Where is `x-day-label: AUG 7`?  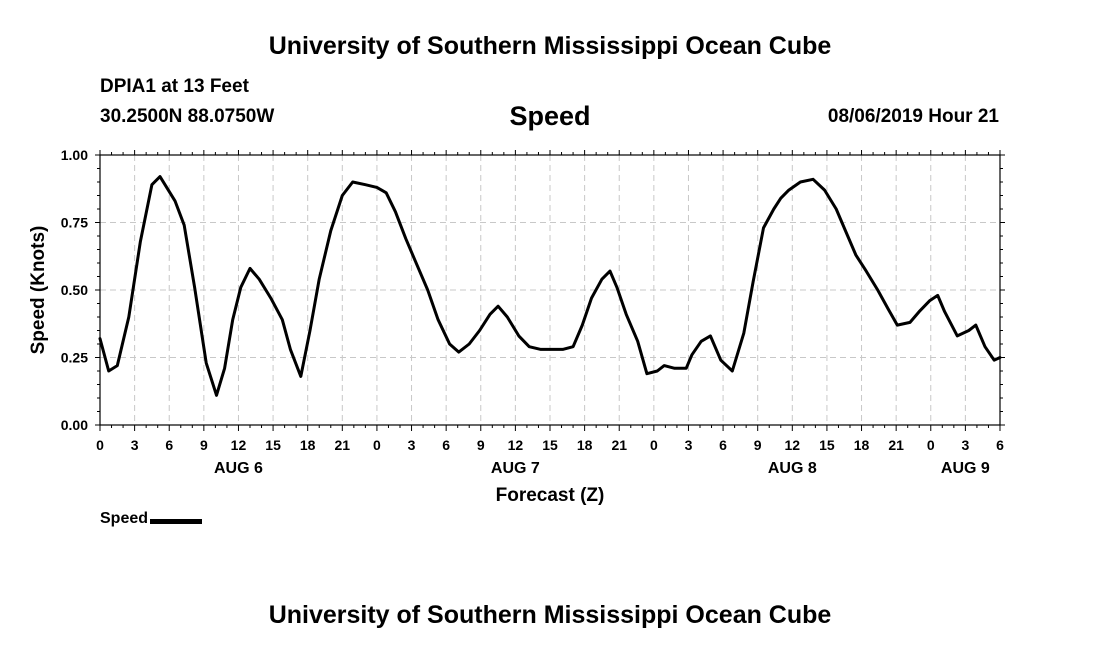 x-day-label: AUG 7 is located at coordinates (515, 468).